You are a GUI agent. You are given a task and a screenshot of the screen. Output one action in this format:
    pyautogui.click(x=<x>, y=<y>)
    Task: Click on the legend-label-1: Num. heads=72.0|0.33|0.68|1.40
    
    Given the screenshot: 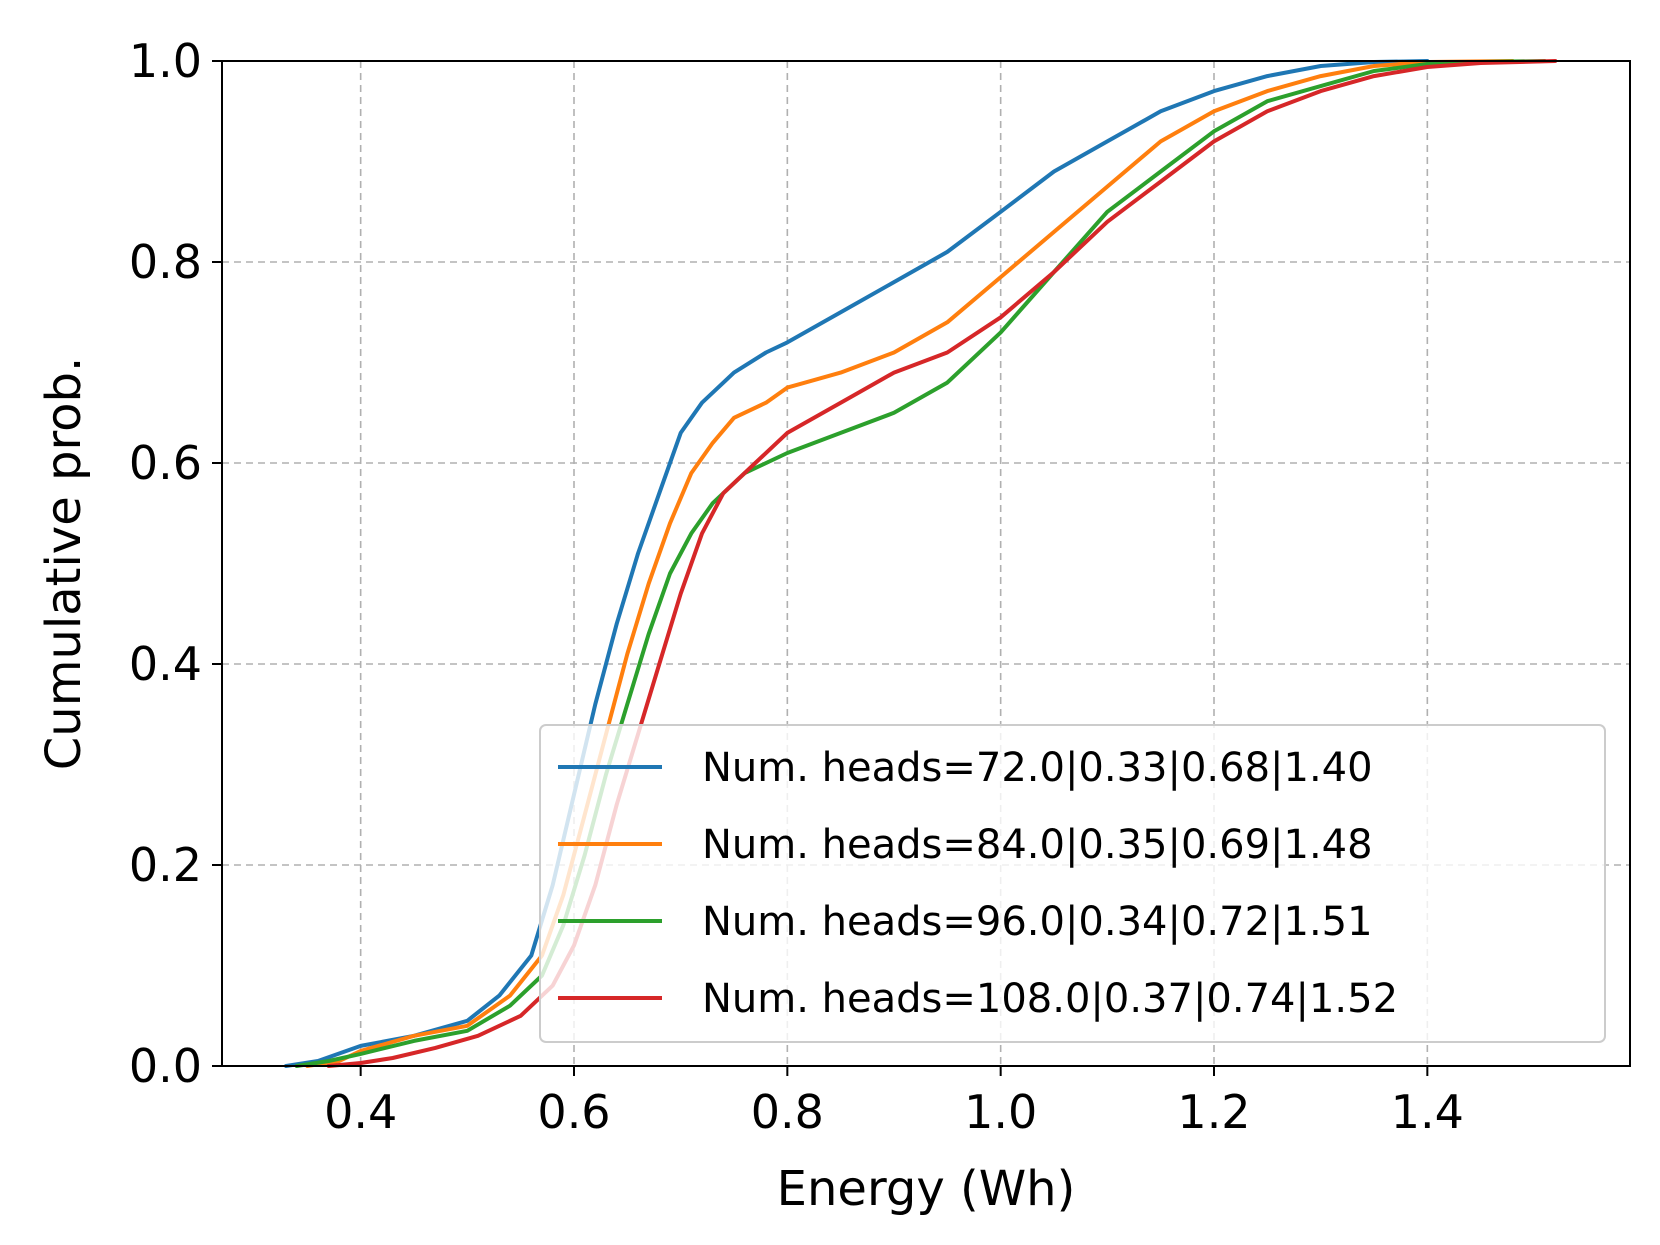 What is the action you would take?
    pyautogui.click(x=1037, y=768)
    